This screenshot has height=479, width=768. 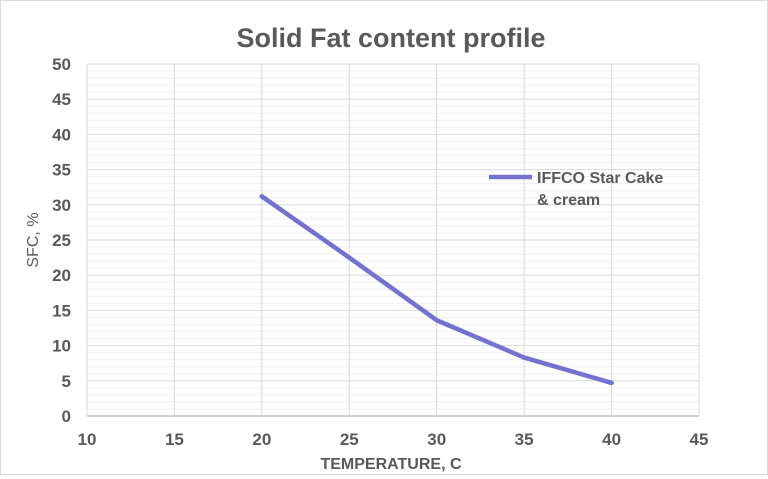 I want to click on legend-label: IFFCO Star Cake, so click(x=600, y=178).